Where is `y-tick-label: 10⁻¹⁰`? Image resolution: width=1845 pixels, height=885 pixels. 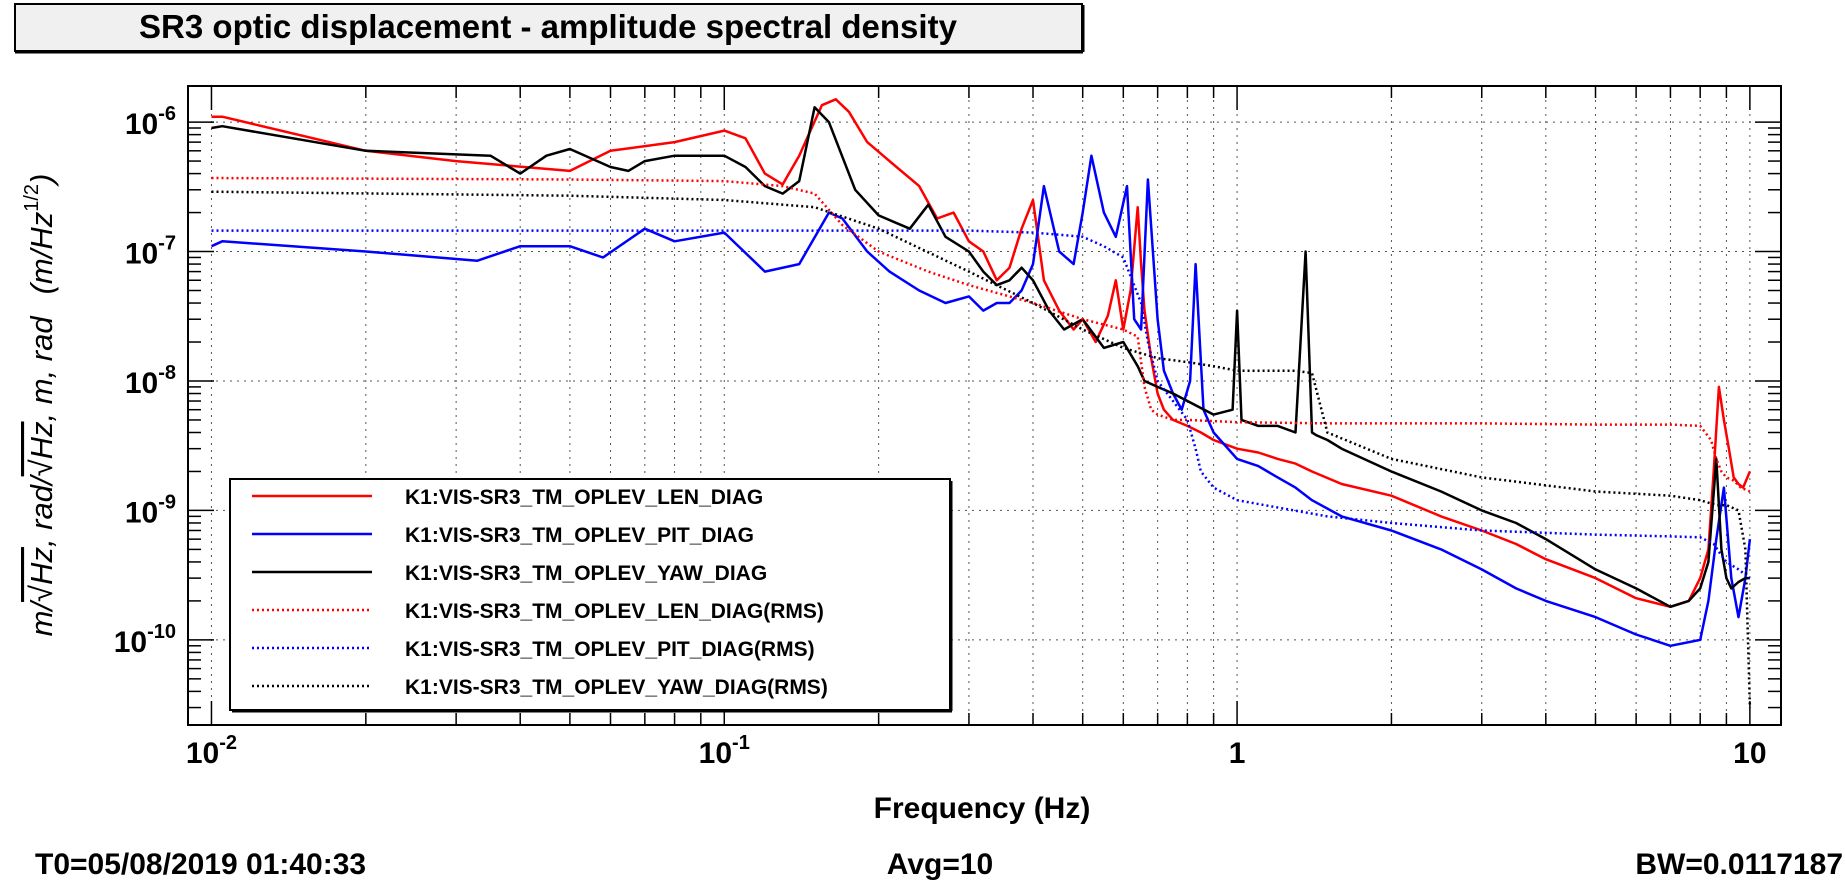 y-tick-label: 10⁻¹⁰ is located at coordinates (145, 640).